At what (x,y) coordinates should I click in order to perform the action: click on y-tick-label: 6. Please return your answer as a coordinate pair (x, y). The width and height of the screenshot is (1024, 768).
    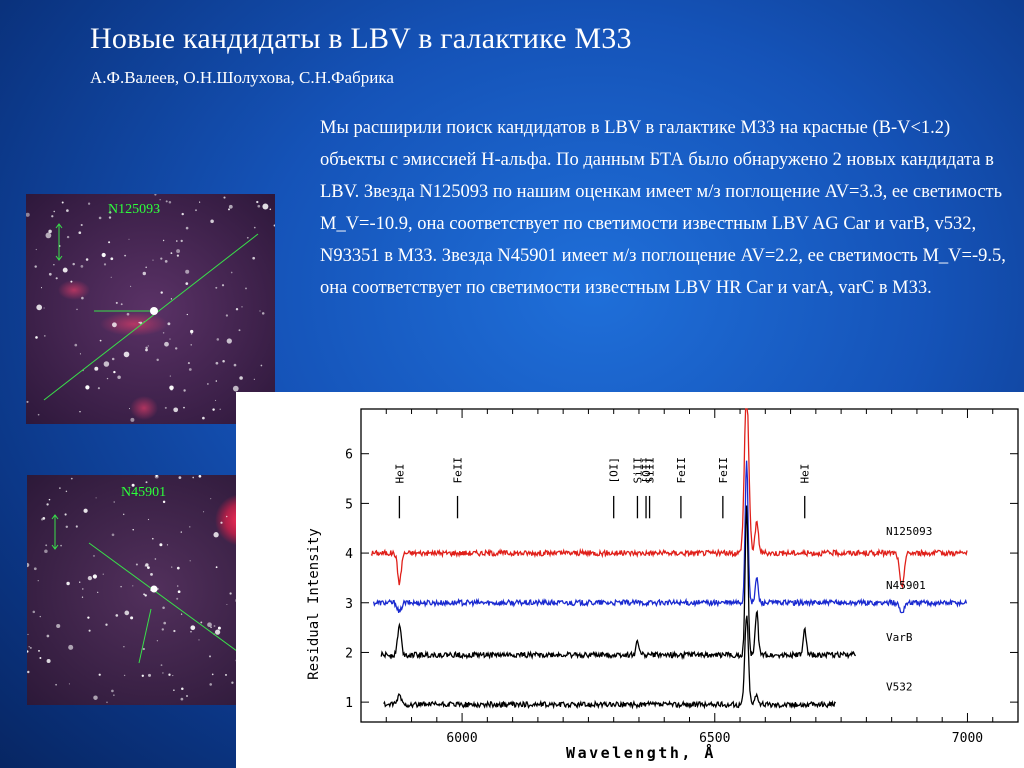
    Looking at the image, I should click on (349, 455).